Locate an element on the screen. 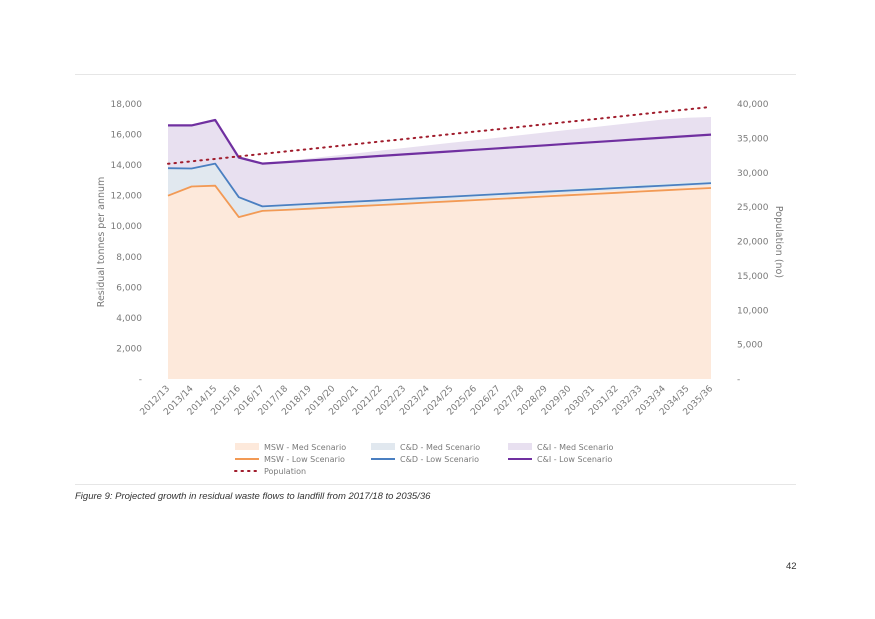 The height and width of the screenshot is (619, 875). y2-tick-label: 20,000 is located at coordinates (753, 243).